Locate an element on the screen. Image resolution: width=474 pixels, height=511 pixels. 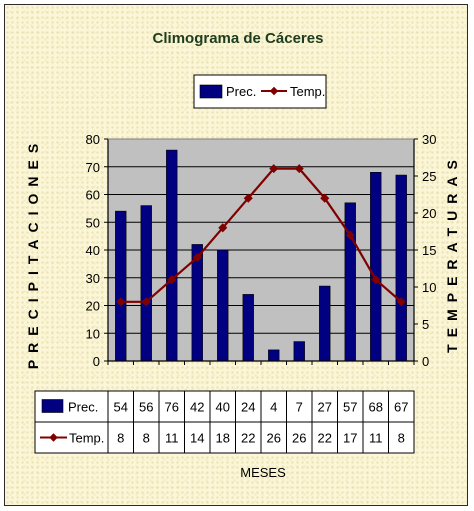
table-temp-value: 17 is located at coordinates (350, 438).